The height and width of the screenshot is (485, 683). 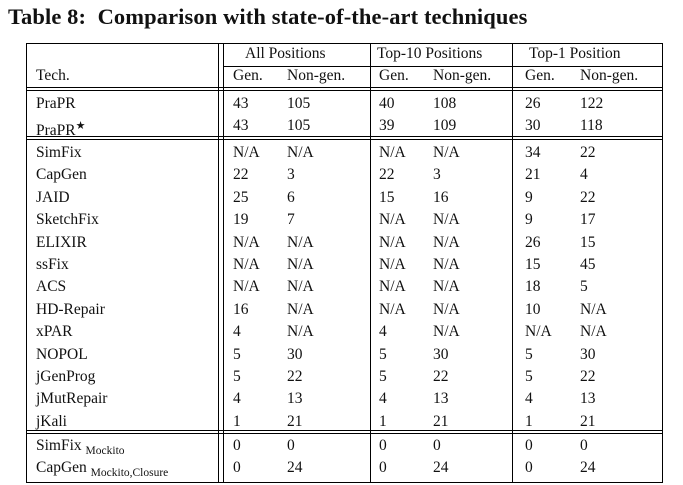 I want to click on table-border-bottom, so click(x=344, y=482).